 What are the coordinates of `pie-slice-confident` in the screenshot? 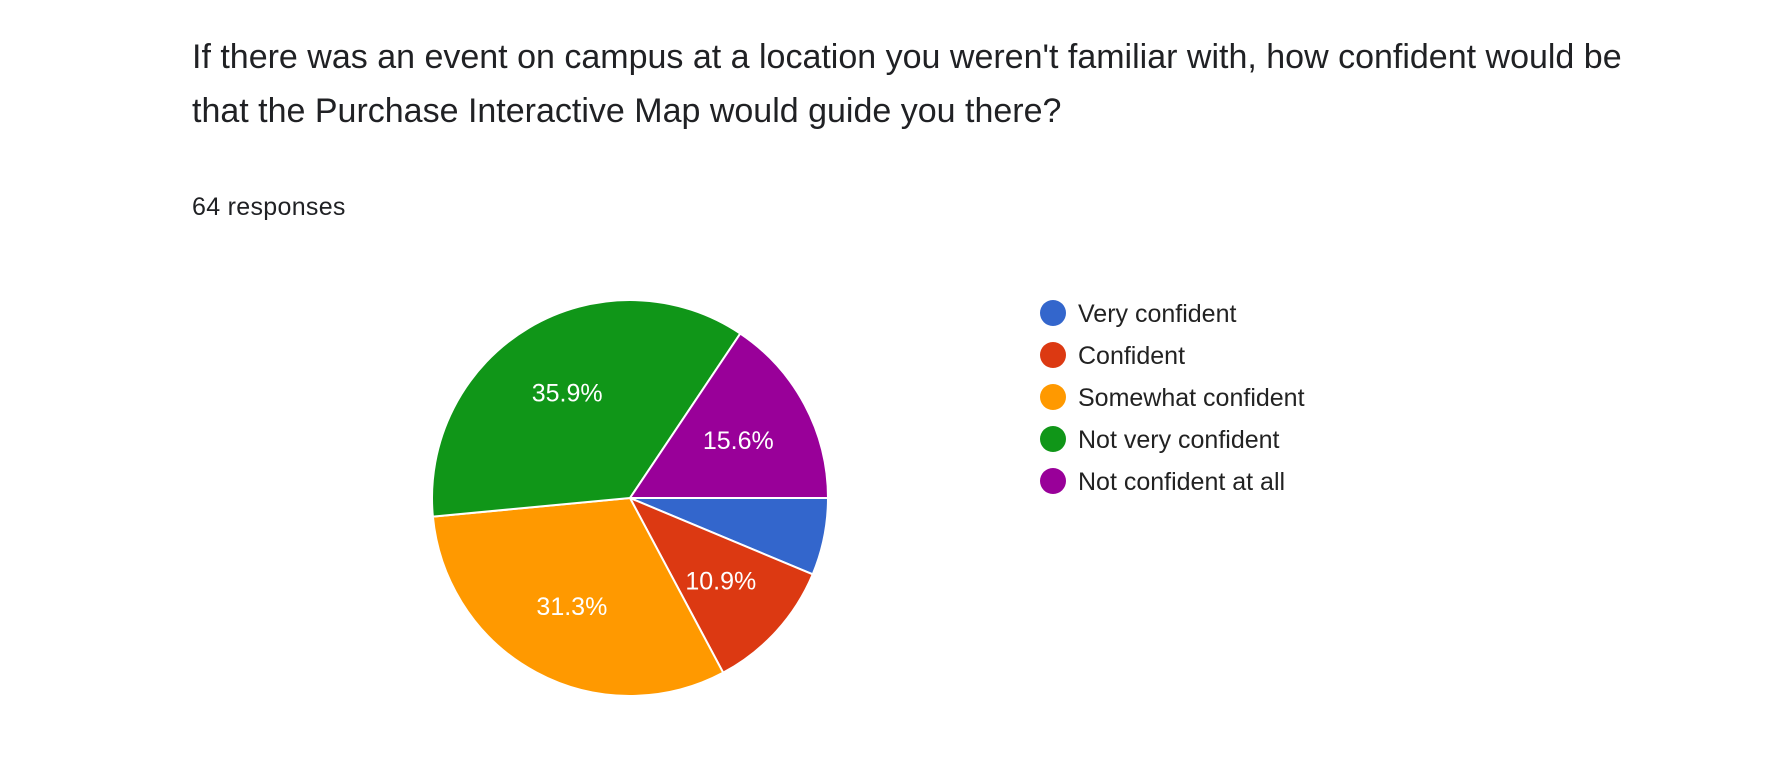 It's located at (721, 585).